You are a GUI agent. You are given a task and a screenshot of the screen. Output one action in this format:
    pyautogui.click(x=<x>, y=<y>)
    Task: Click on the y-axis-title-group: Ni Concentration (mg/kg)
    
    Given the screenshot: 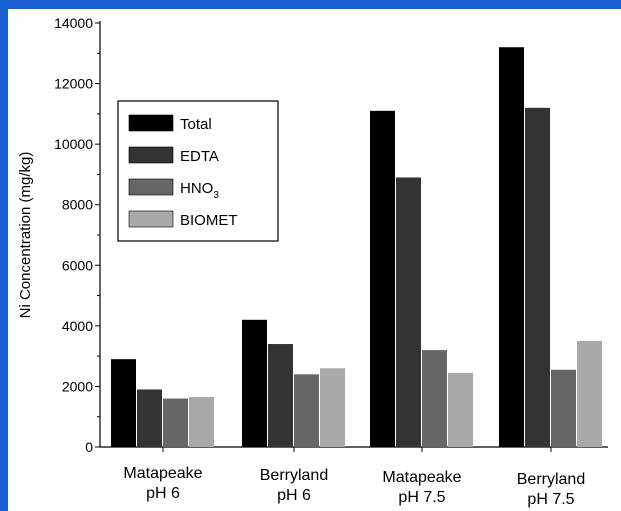 What is the action you would take?
    pyautogui.click(x=25, y=235)
    